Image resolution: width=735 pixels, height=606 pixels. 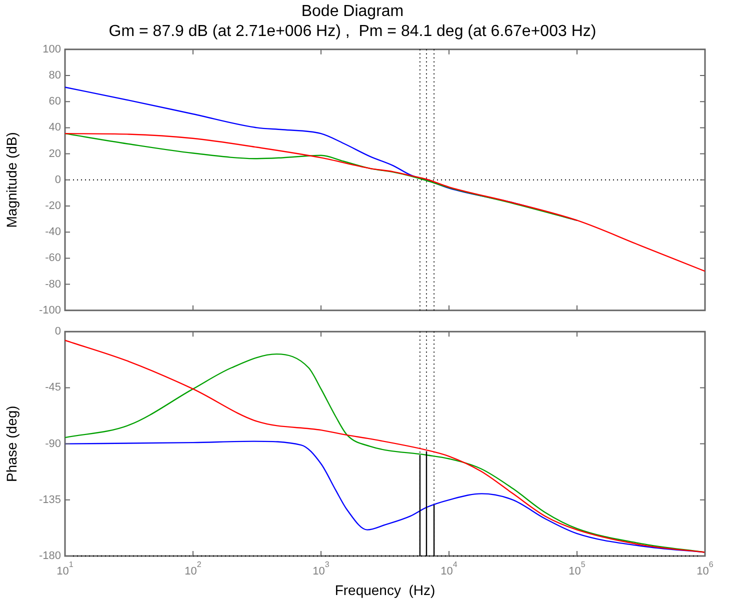 What do you see at coordinates (53, 232) in the screenshot?
I see `y-tick-label: -40` at bounding box center [53, 232].